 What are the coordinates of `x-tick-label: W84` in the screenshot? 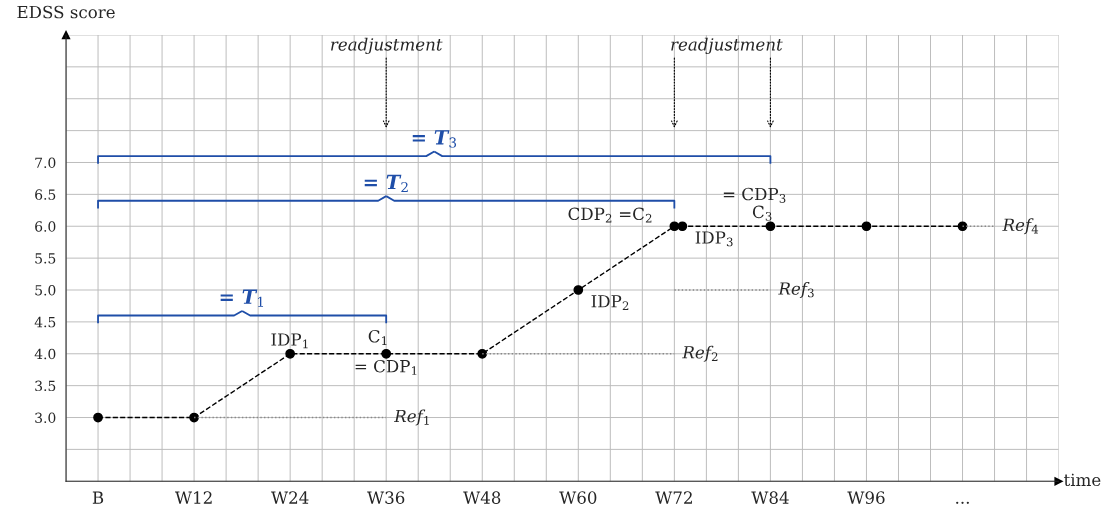 It's located at (770, 497).